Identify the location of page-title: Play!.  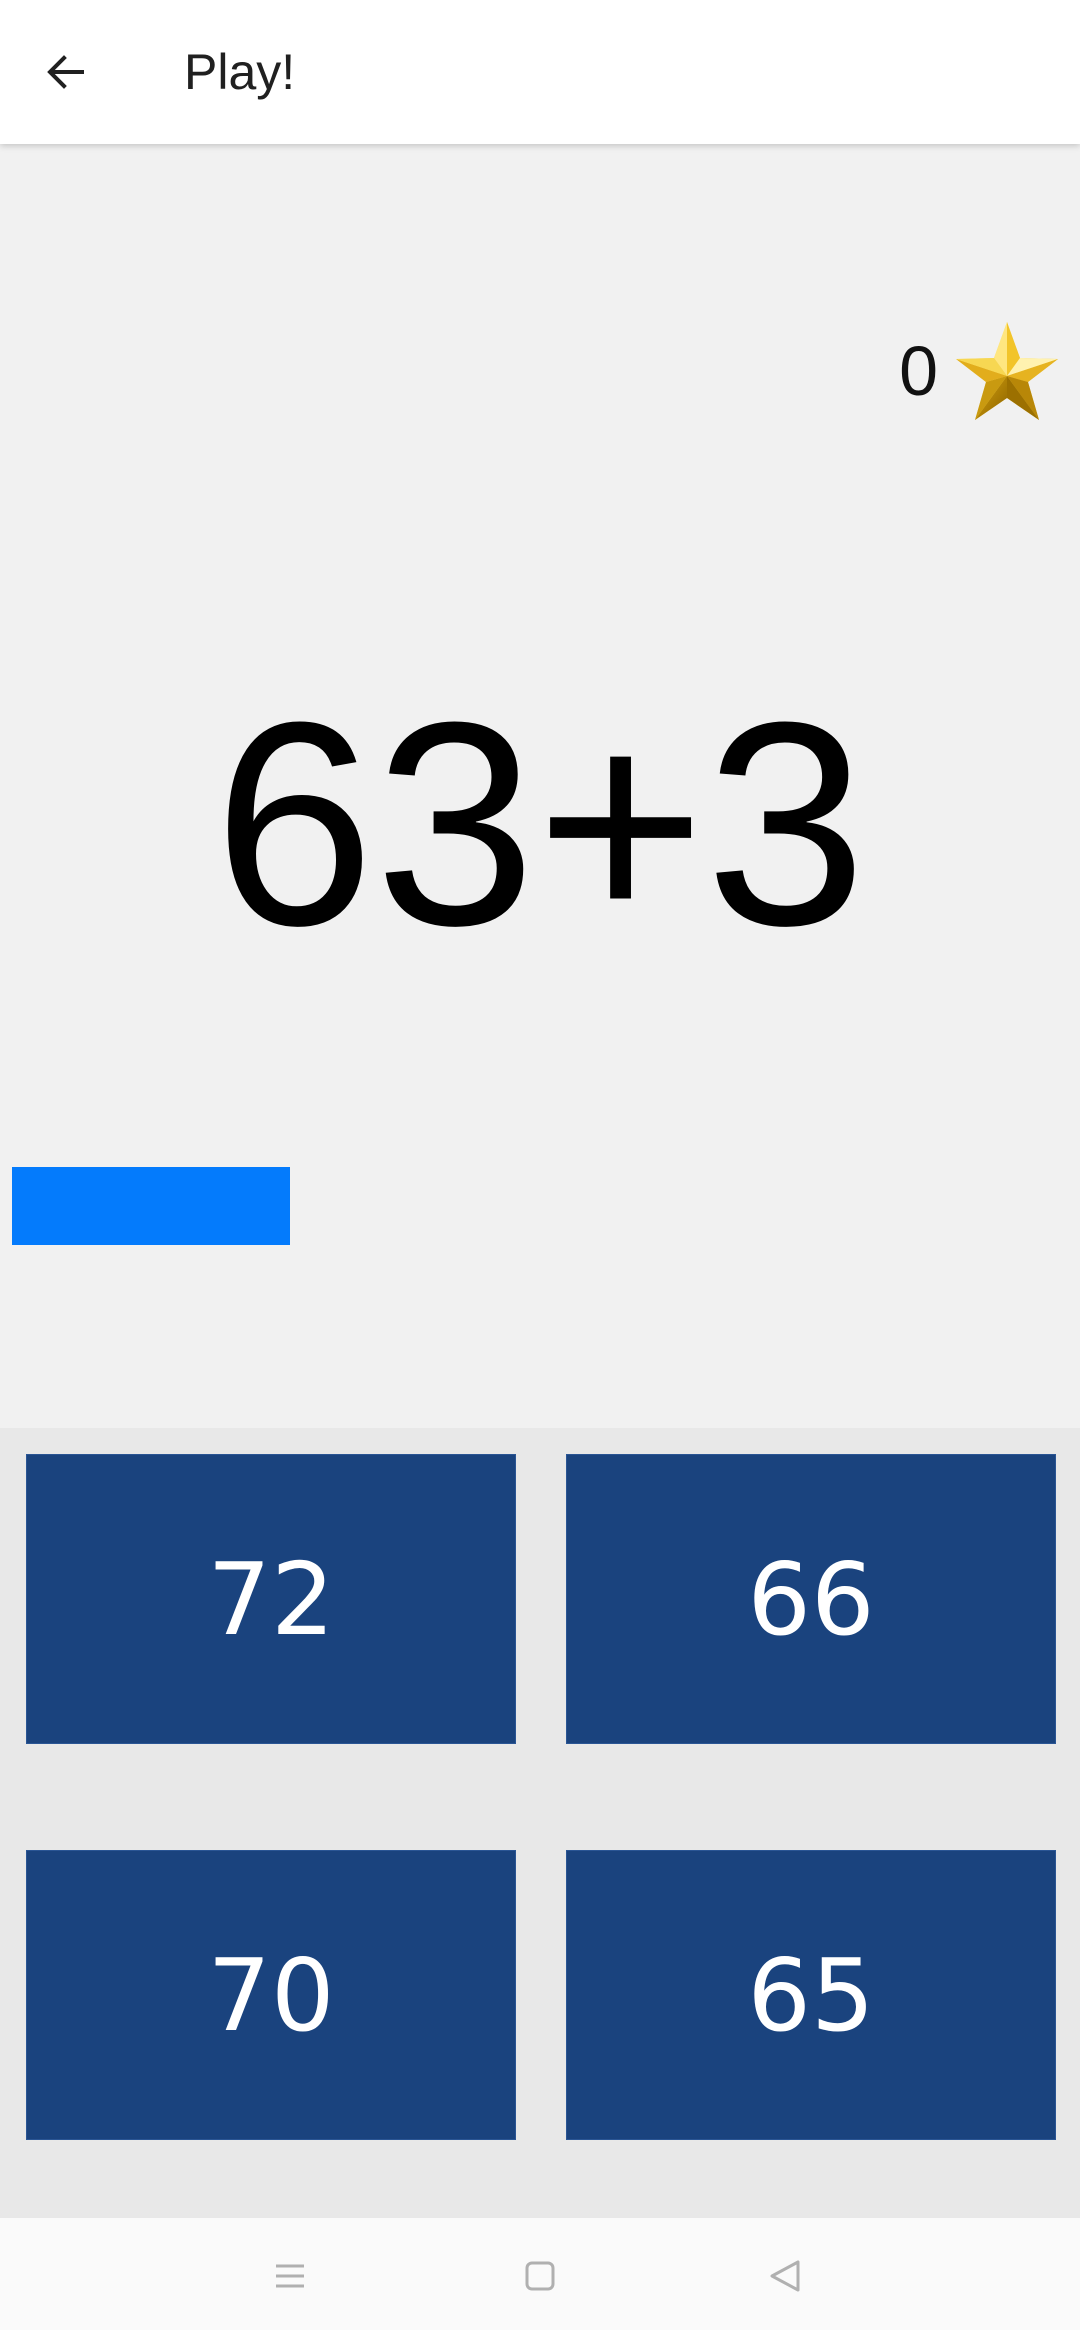
(240, 72).